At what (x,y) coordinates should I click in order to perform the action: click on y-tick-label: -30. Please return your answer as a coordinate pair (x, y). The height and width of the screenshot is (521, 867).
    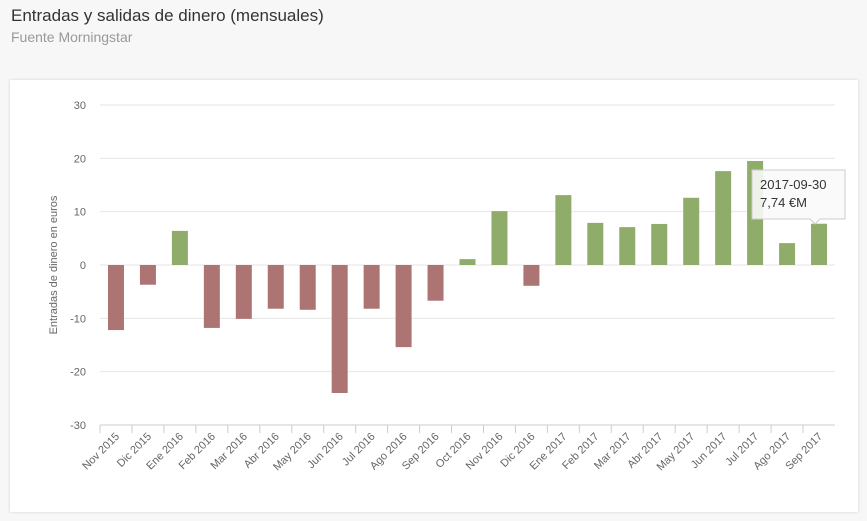
    Looking at the image, I should click on (78, 426).